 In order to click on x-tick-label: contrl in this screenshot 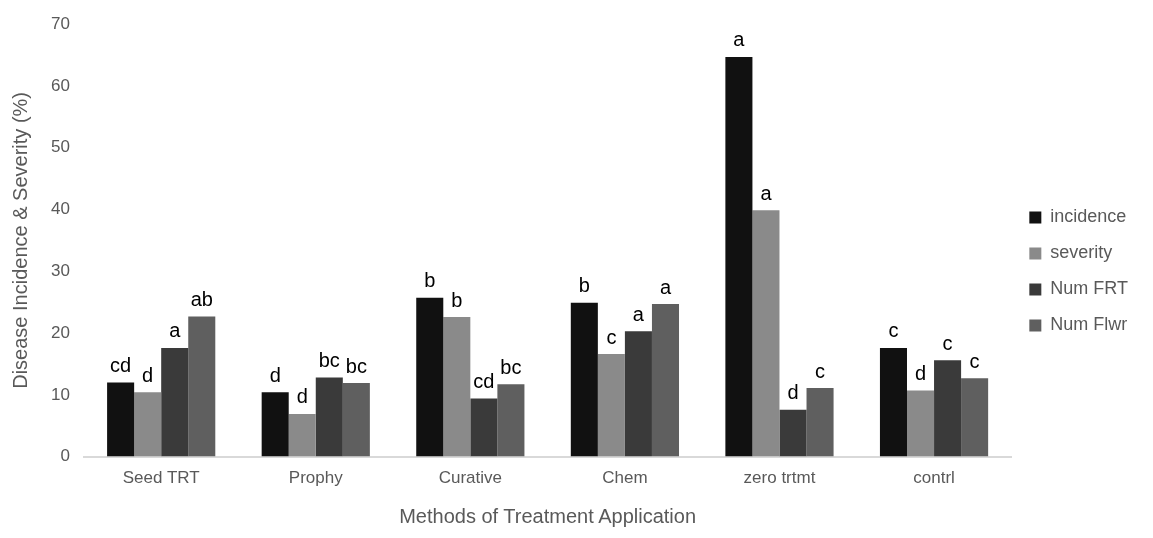, I will do `click(934, 478)`.